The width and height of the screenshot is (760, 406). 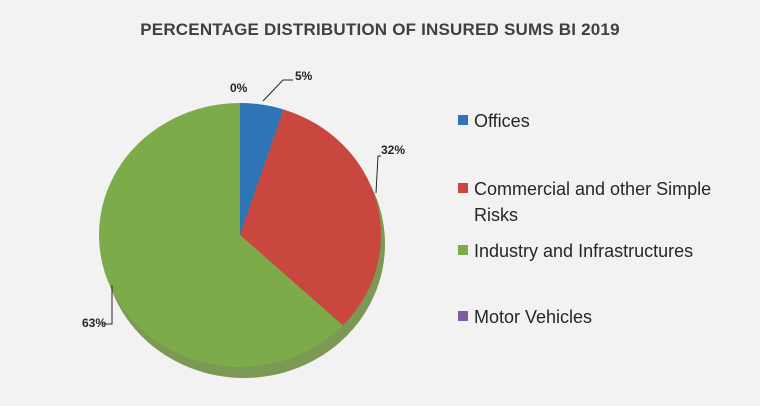 I want to click on legend-swatch-commercial-and-other-simple-risks, so click(x=463, y=188).